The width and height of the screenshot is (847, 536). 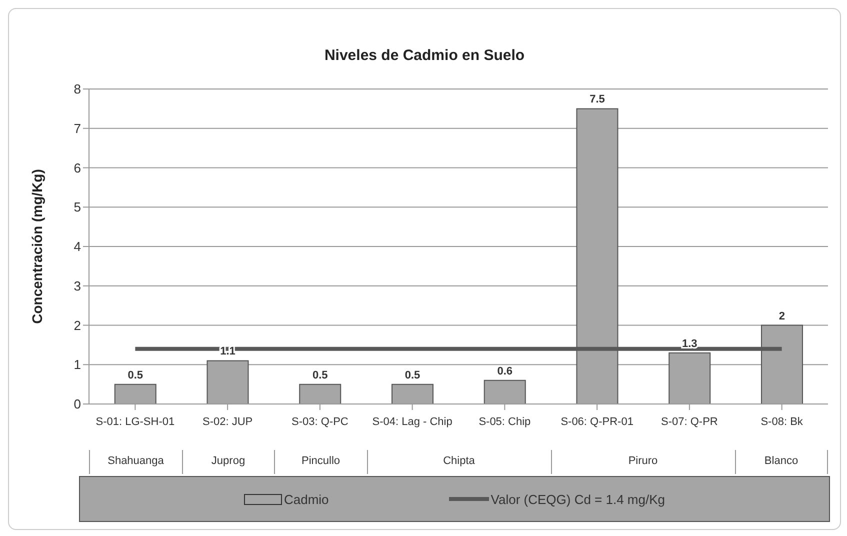 I want to click on y-tick-label: 7, so click(x=77, y=128).